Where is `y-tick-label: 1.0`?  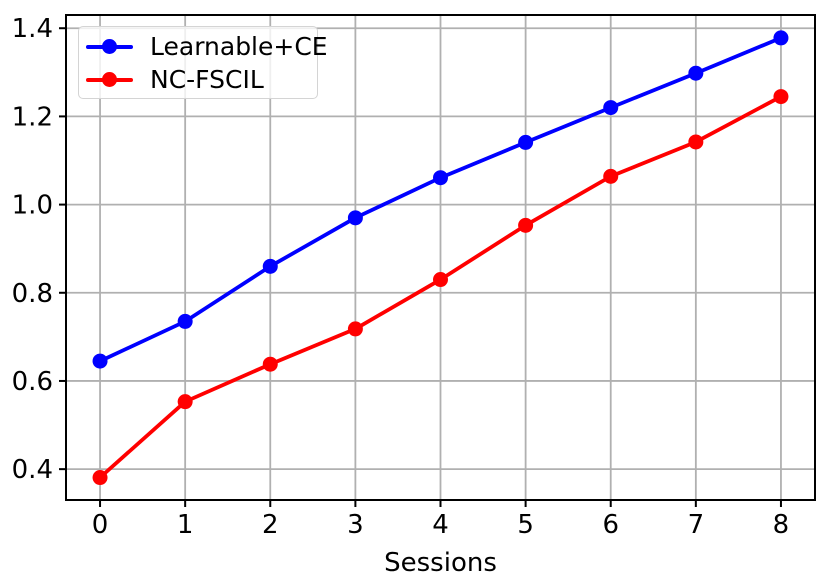 y-tick-label: 1.0 is located at coordinates (32, 206).